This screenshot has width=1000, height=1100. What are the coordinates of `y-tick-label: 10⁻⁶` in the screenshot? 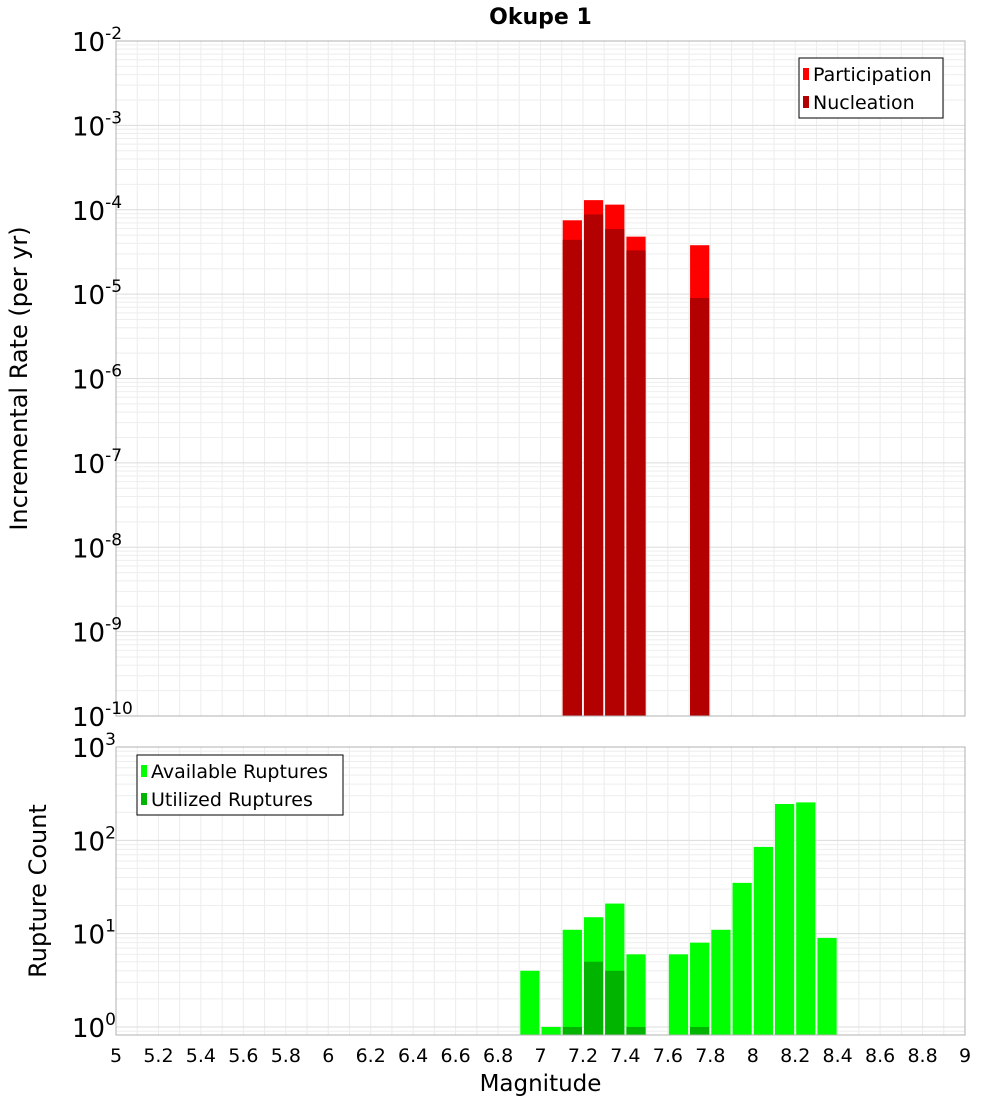 It's located at (97, 379).